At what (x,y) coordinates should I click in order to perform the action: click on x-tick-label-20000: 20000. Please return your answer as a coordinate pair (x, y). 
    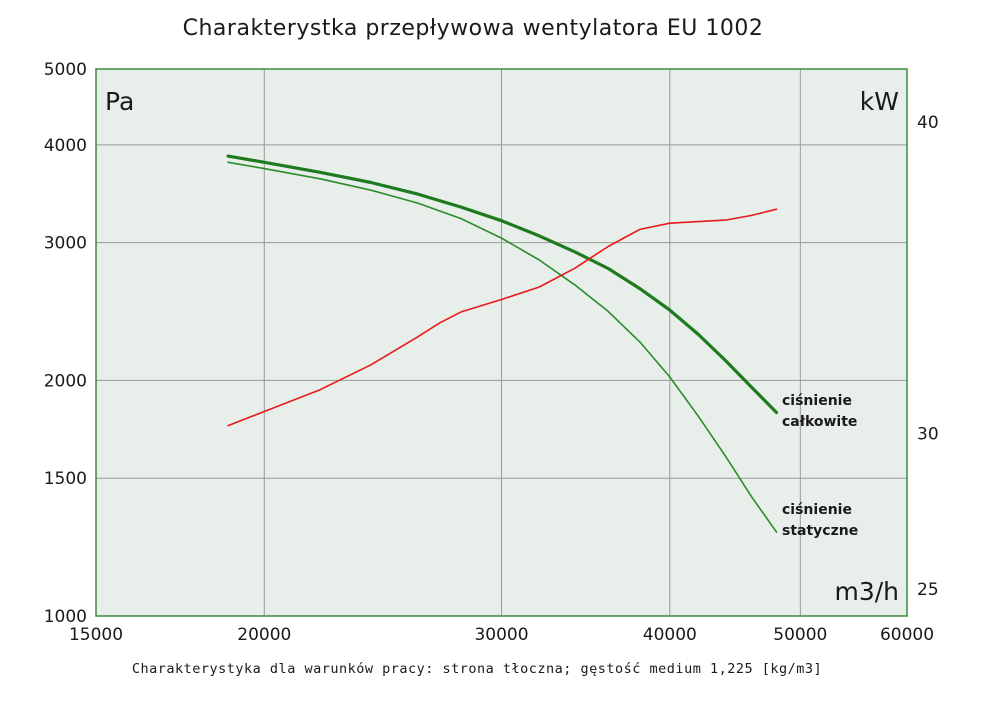
    Looking at the image, I should click on (264, 635).